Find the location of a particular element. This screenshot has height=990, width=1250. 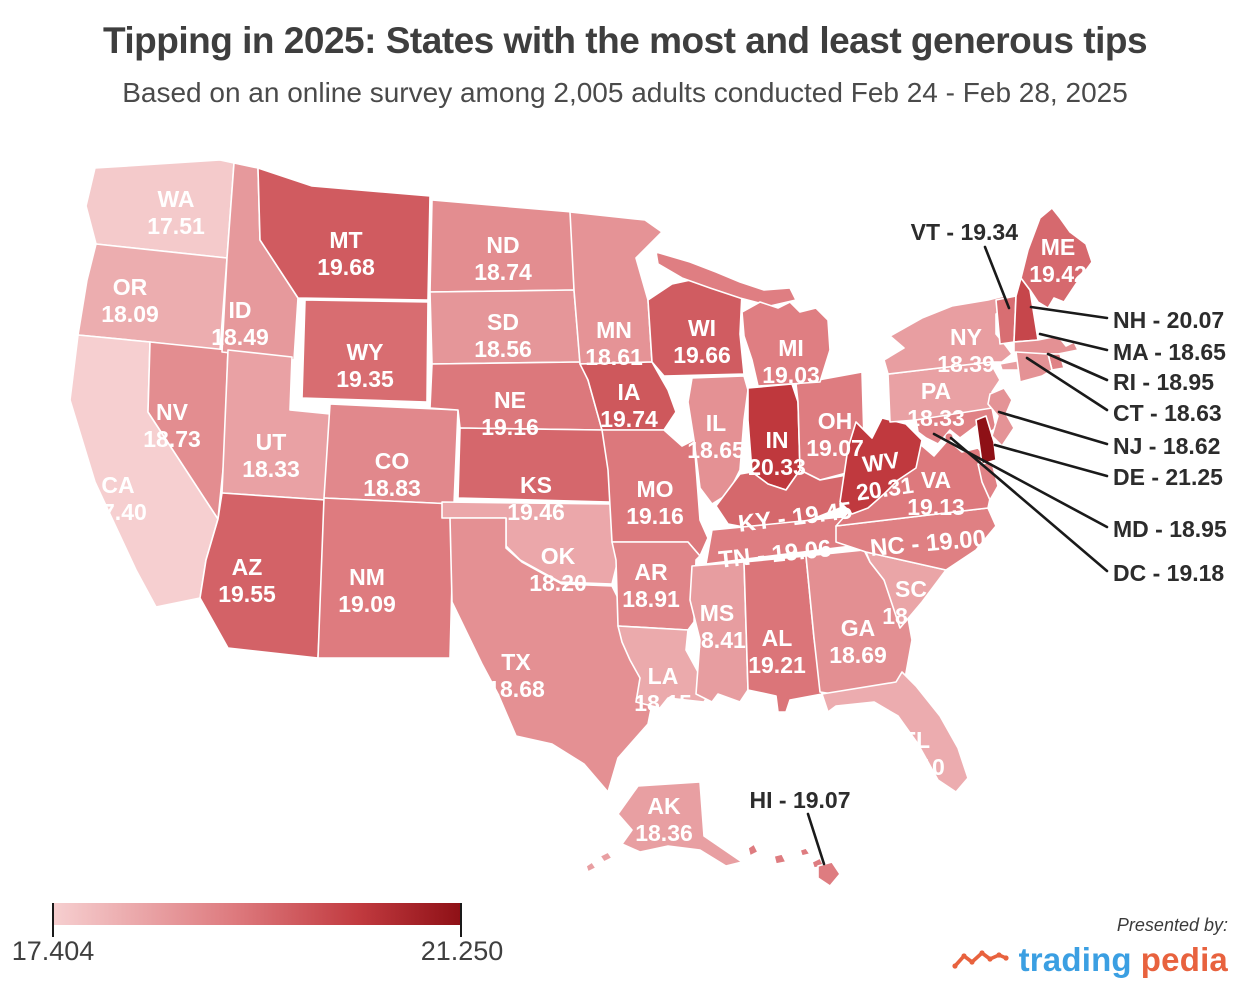

state-wv is located at coordinates (881, 466).